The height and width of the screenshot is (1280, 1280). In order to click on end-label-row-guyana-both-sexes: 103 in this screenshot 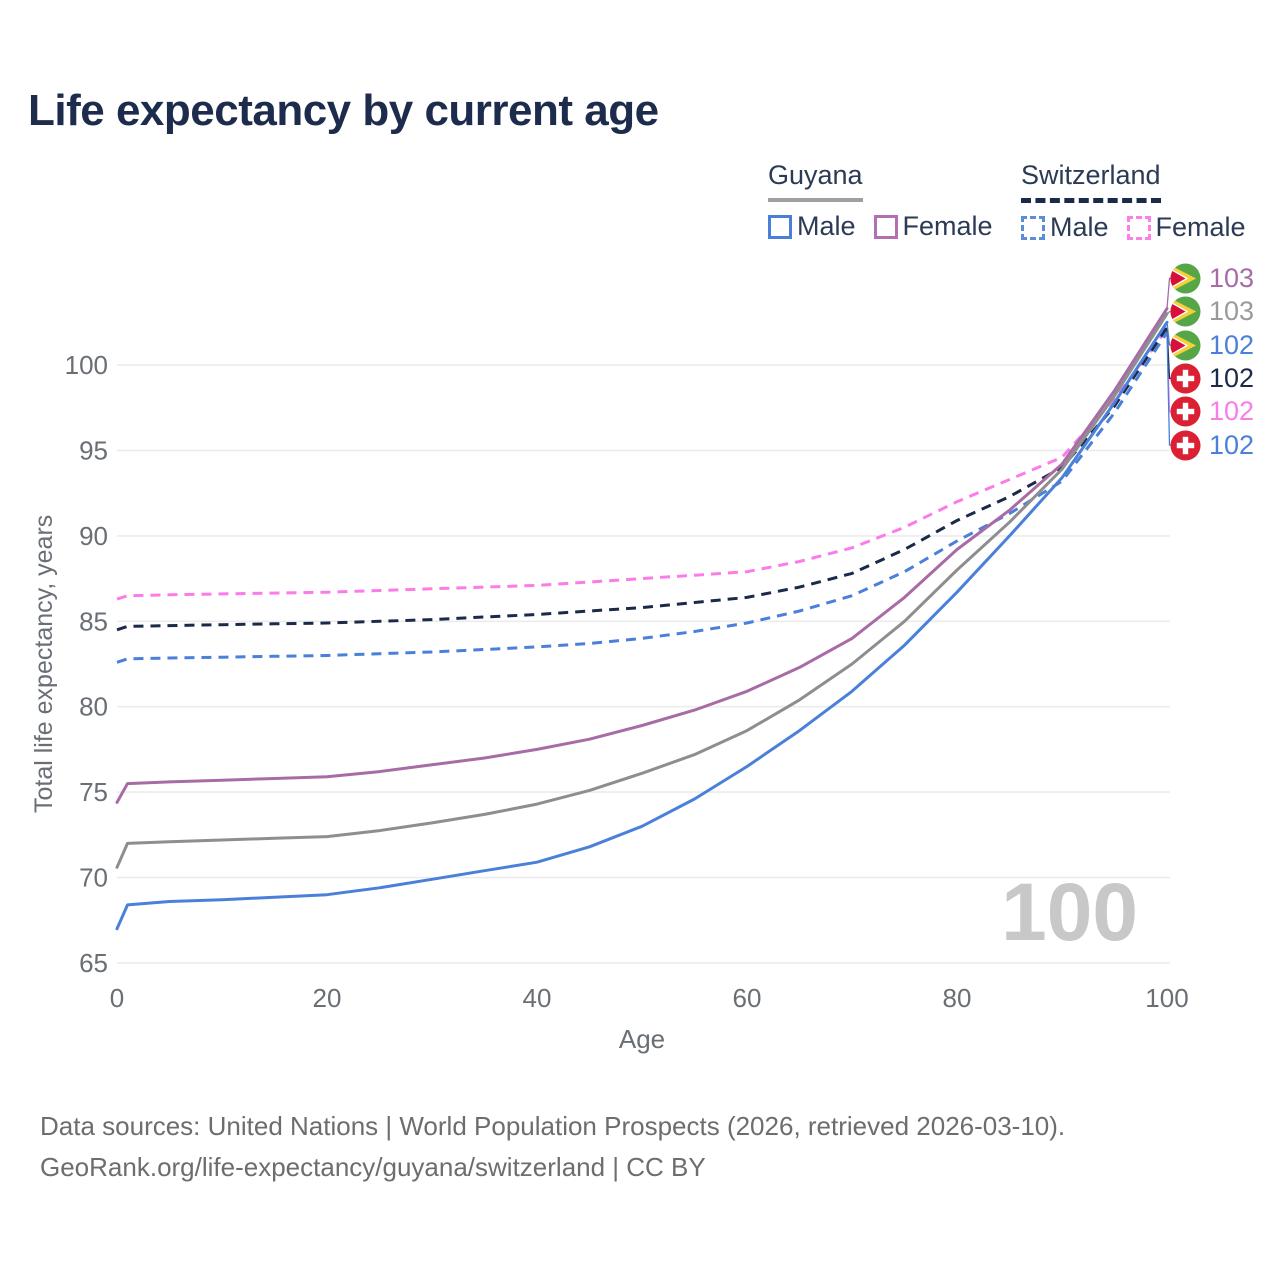, I will do `click(1212, 312)`.